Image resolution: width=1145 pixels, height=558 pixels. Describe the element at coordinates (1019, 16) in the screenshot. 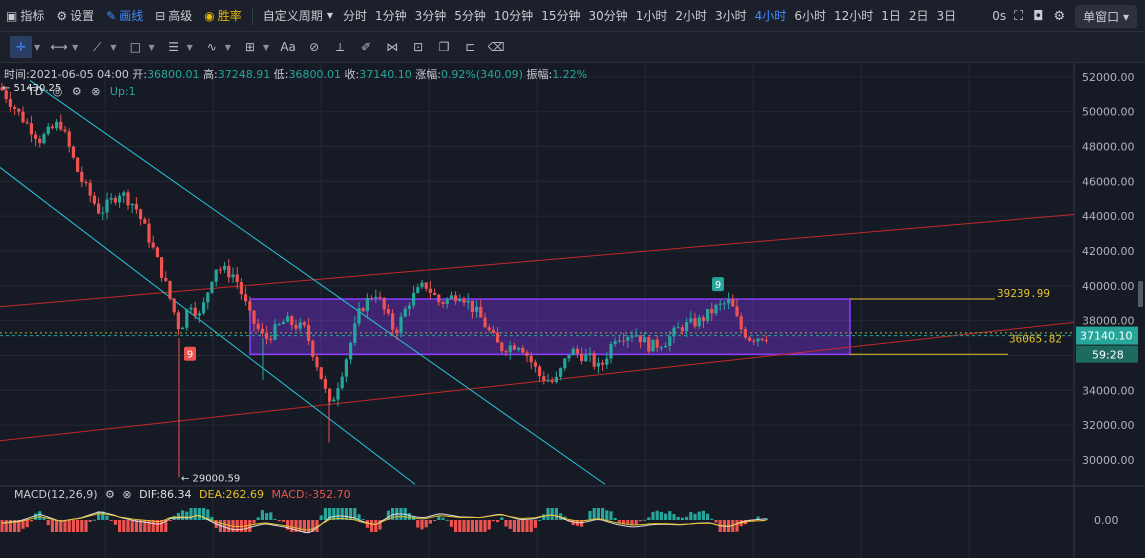

I see `fullscreen-icon: ⛶` at that location.